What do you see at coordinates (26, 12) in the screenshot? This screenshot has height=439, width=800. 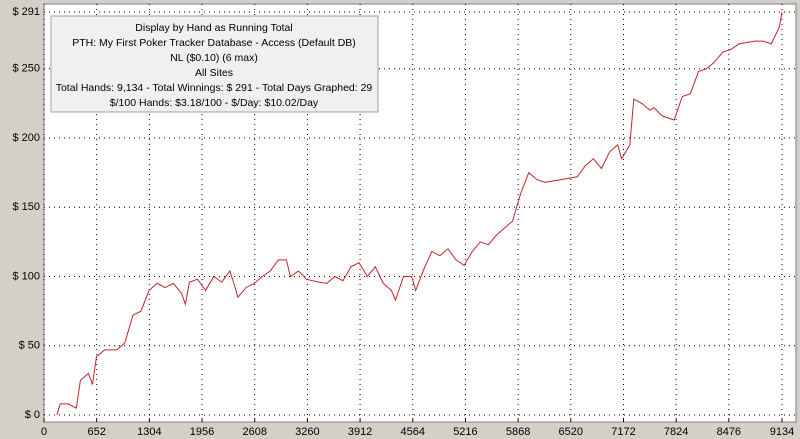 I see `y-tick-label: $ 291` at bounding box center [26, 12].